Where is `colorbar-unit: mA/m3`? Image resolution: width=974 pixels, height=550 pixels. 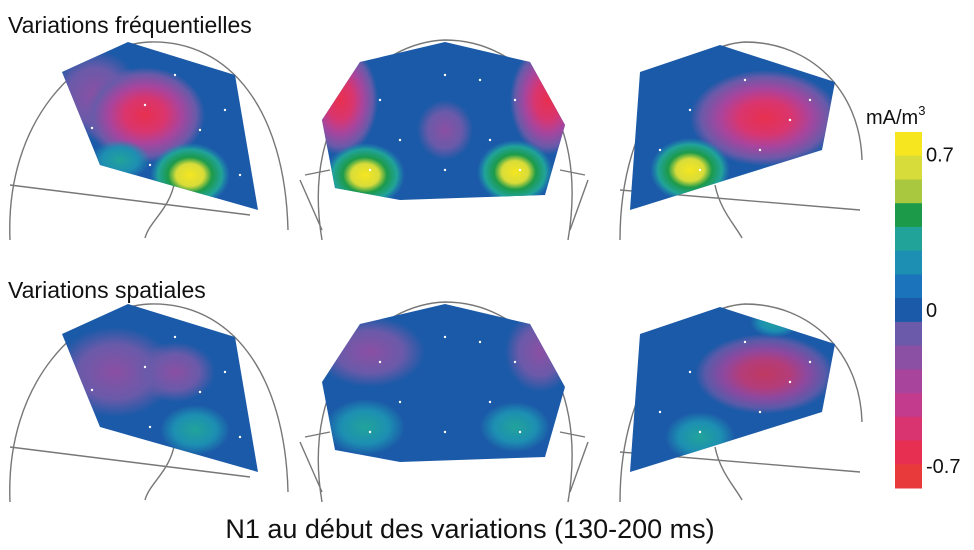
colorbar-unit: mA/m3 is located at coordinates (895, 116).